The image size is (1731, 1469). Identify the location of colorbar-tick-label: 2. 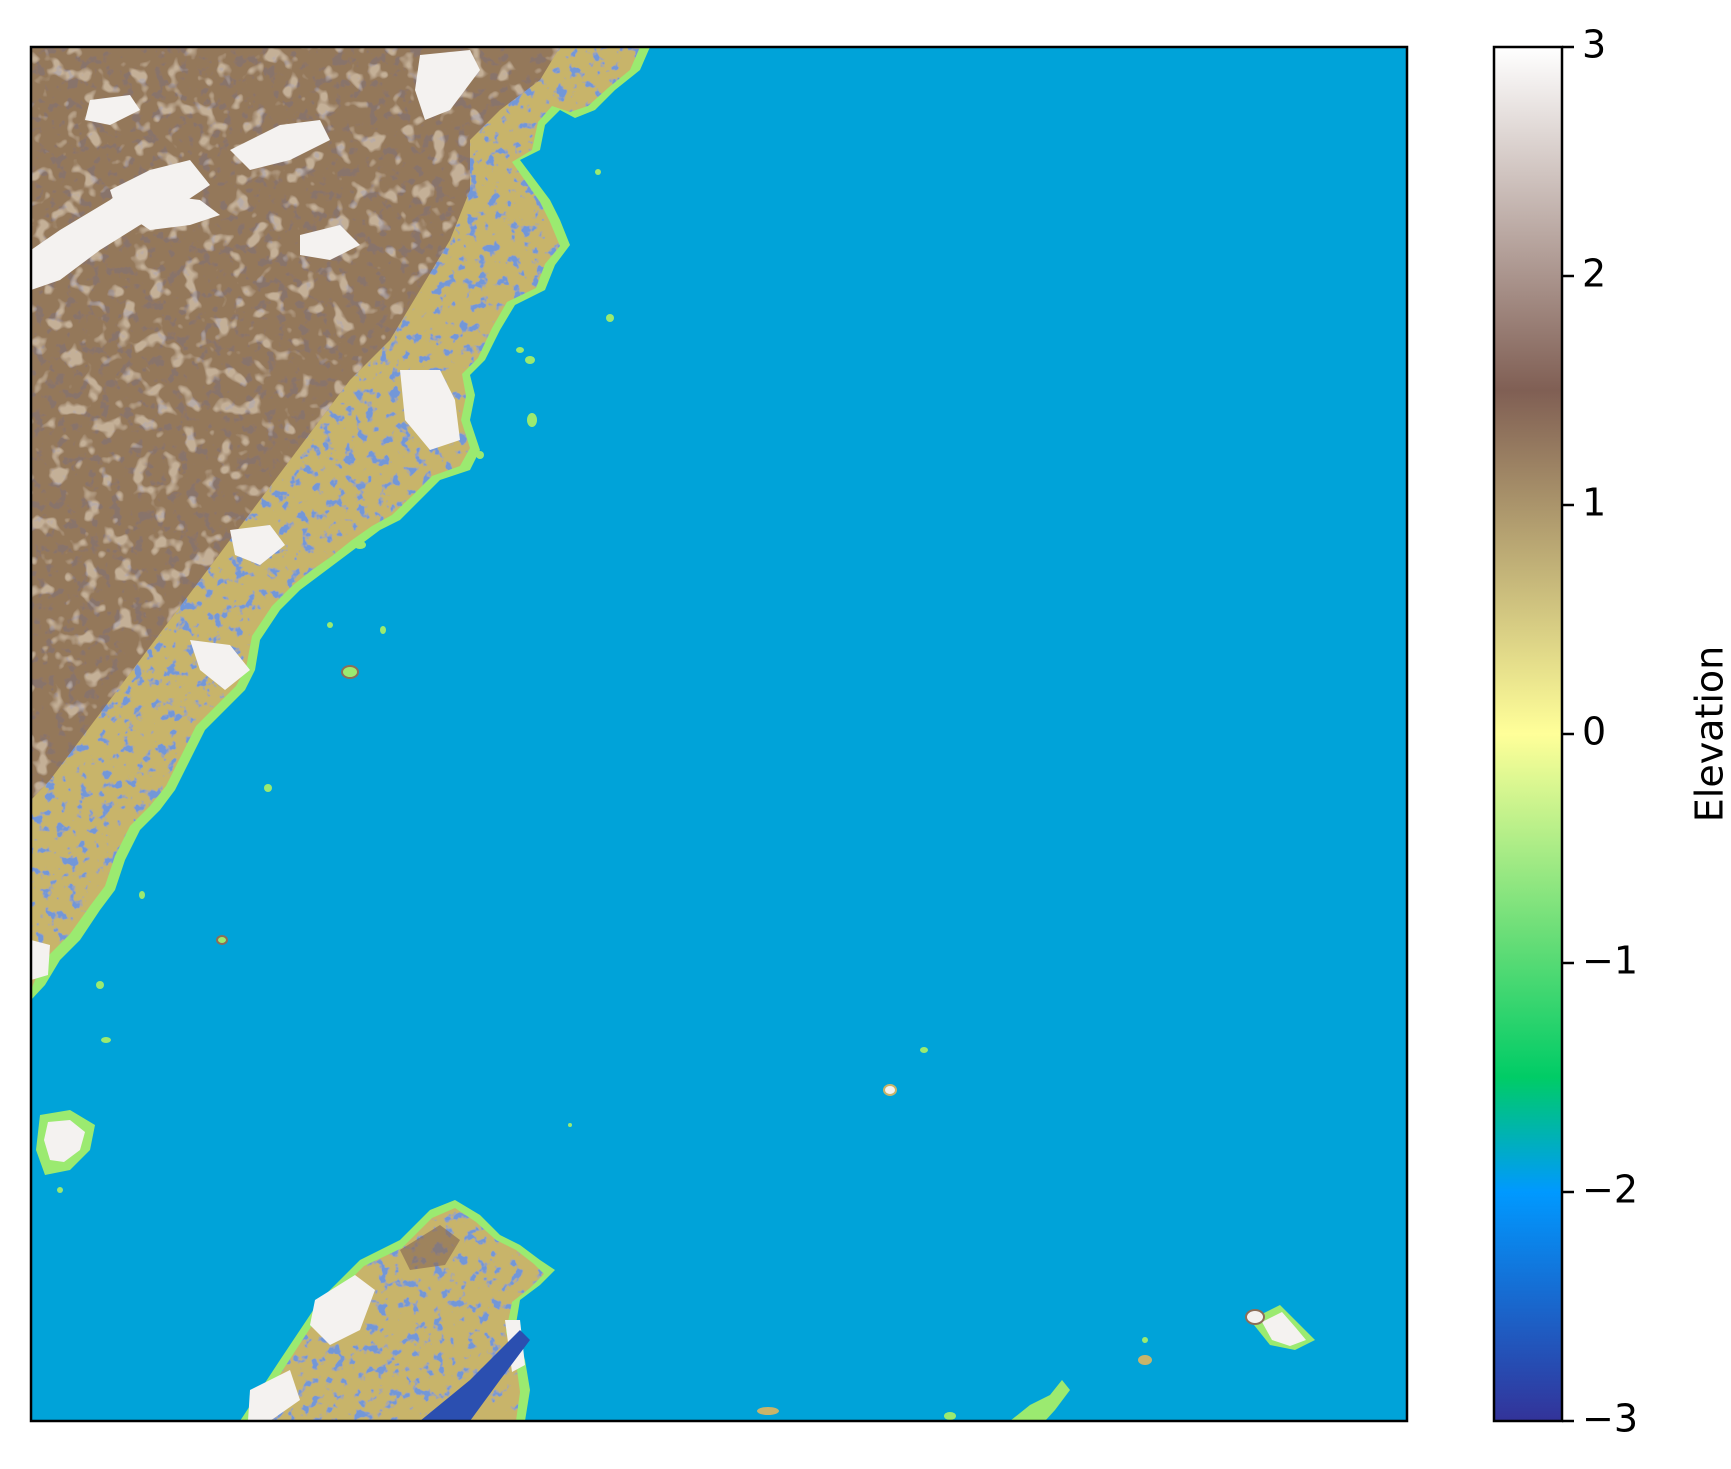
(1594, 274).